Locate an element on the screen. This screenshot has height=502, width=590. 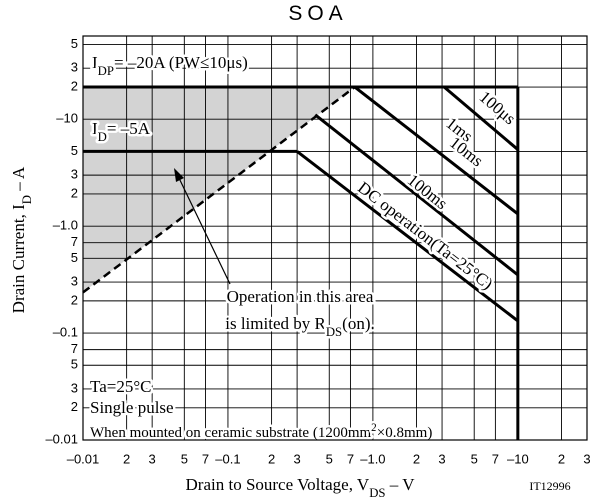
y-axis-label: Drain Current, ID – A is located at coordinates (21, 239).